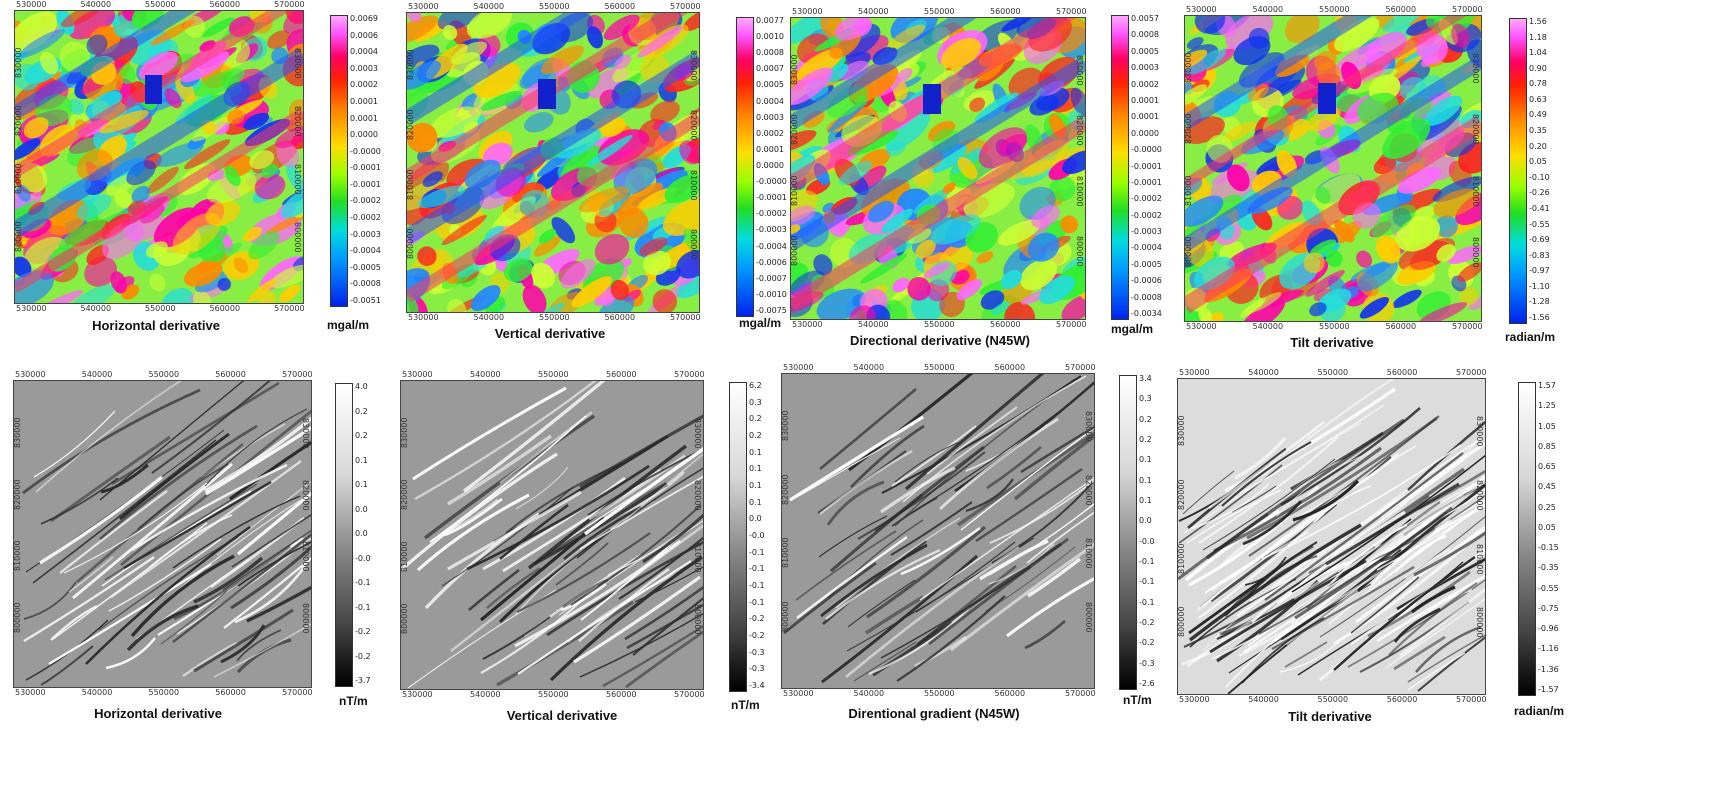 The width and height of the screenshot is (1710, 791). Describe the element at coordinates (1181, 558) in the screenshot. I see `y-tick-left: 810000` at that location.